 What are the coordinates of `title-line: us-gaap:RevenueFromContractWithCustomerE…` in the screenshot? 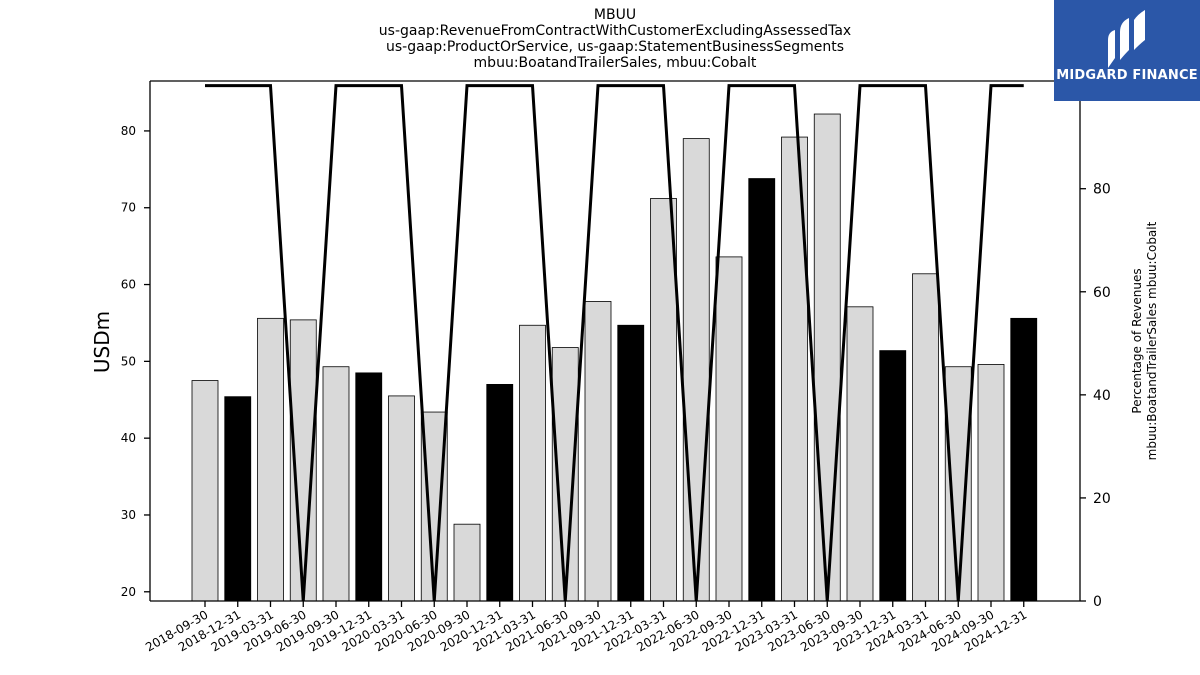 It's located at (615, 31).